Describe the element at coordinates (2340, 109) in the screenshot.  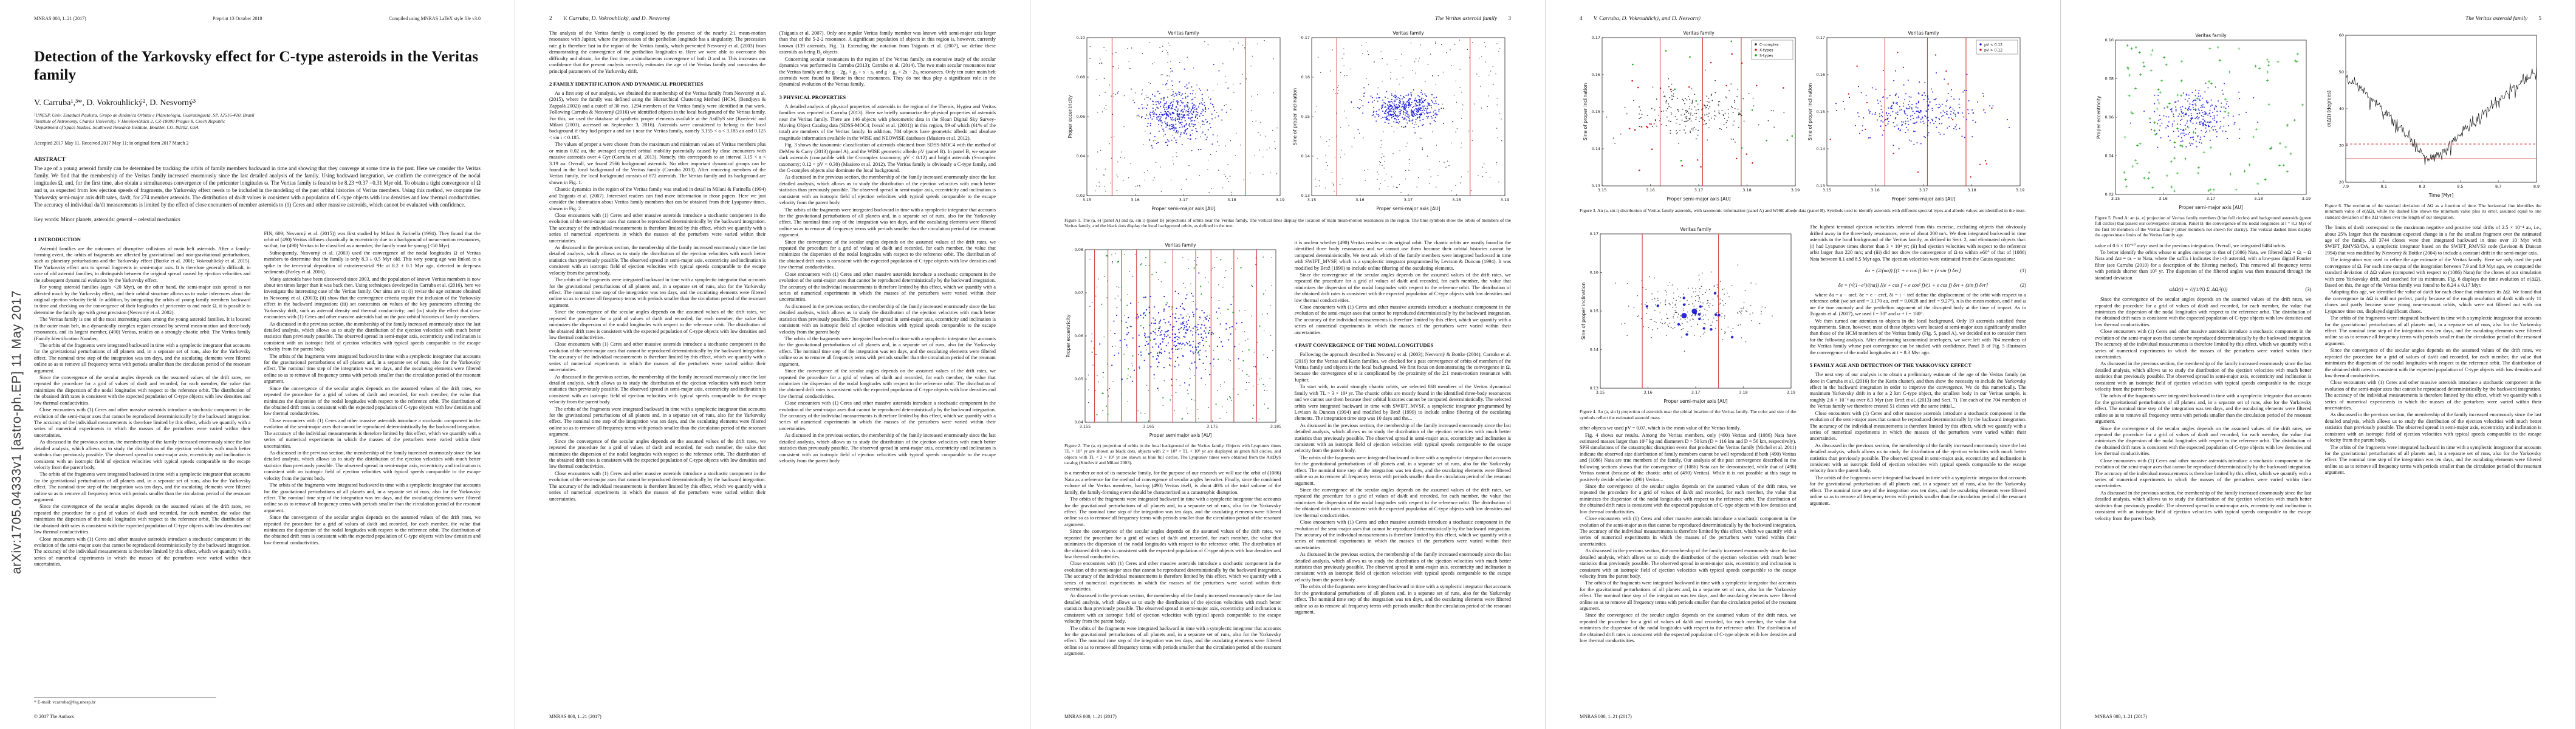
I see `svg-text: 40` at that location.